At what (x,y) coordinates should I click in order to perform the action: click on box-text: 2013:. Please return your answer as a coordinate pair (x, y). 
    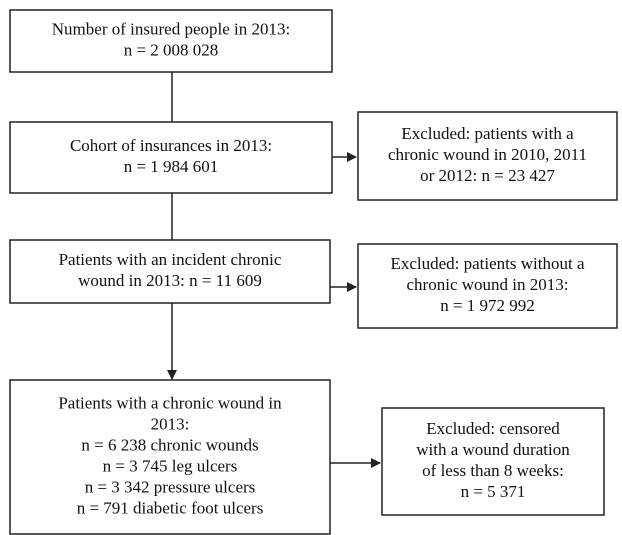
    Looking at the image, I should click on (170, 423).